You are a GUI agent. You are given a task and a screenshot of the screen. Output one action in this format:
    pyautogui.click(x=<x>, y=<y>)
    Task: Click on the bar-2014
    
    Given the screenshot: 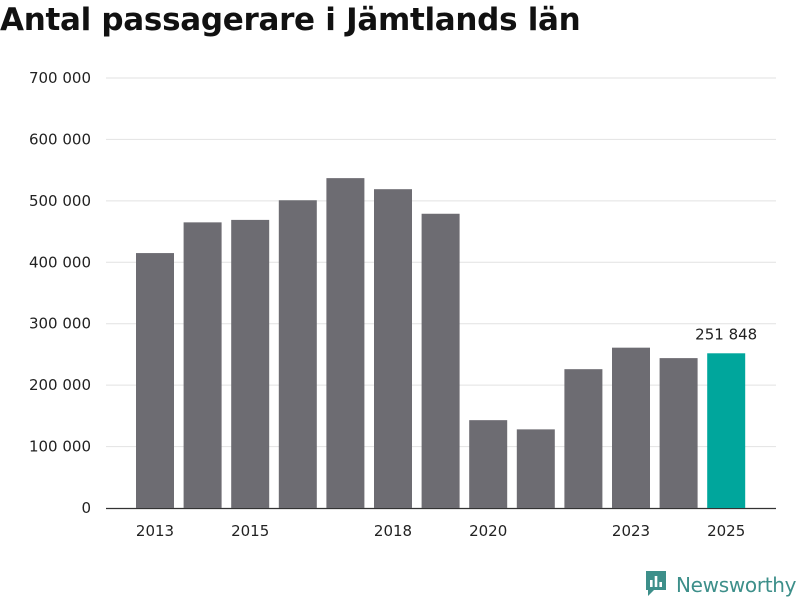 What is the action you would take?
    pyautogui.click(x=202, y=365)
    